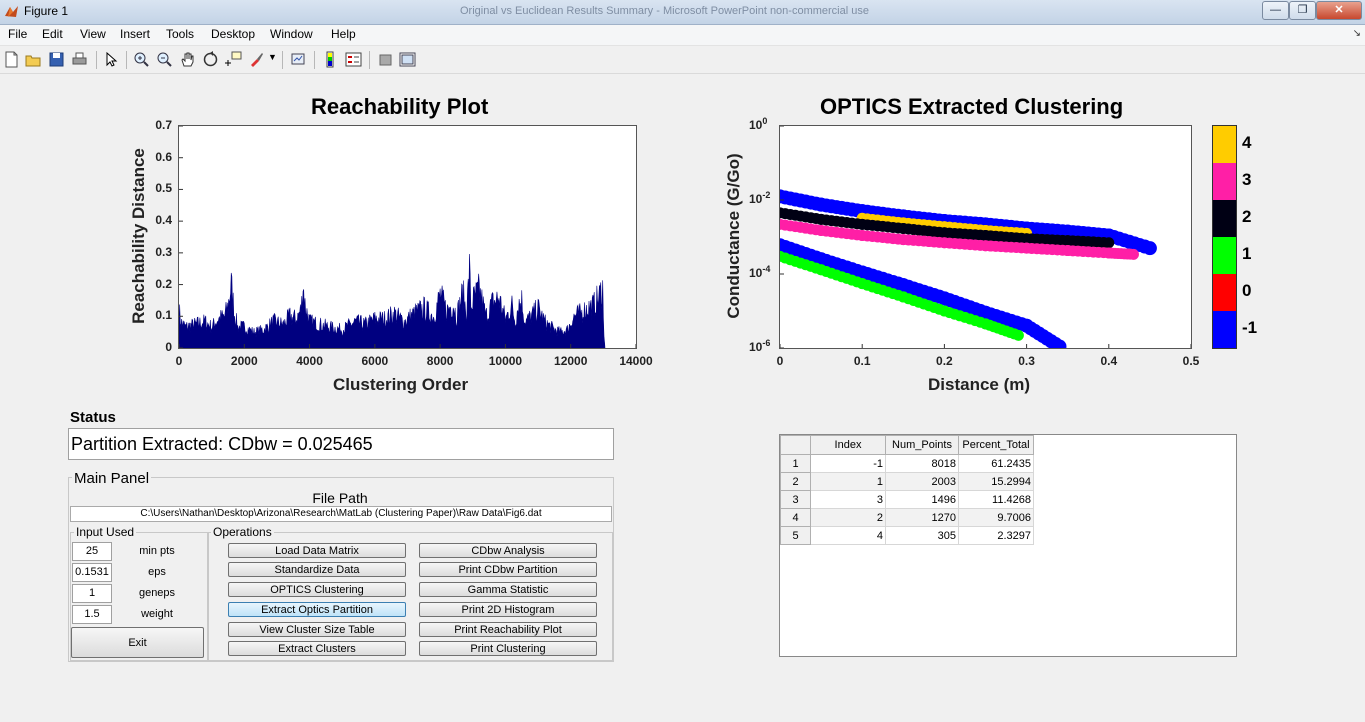  I want to click on optics-clustering-button: OPTICS Clustering, so click(317, 589).